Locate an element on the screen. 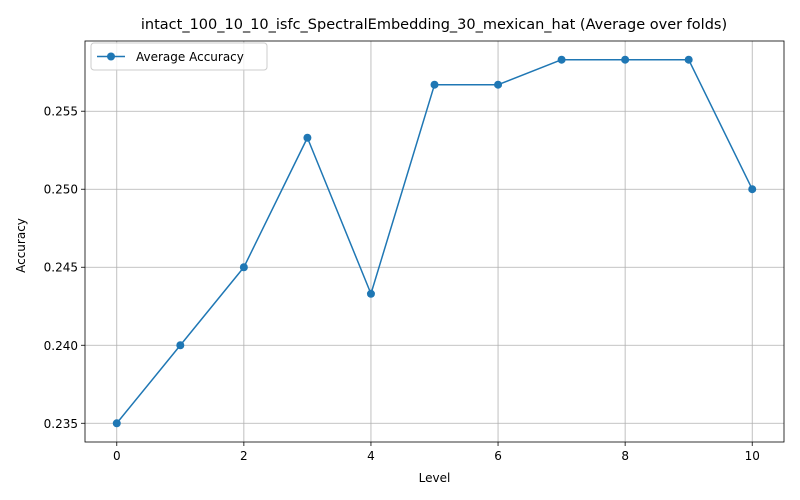 The width and height of the screenshot is (800, 500). legend: Average Accuracy is located at coordinates (179, 56).